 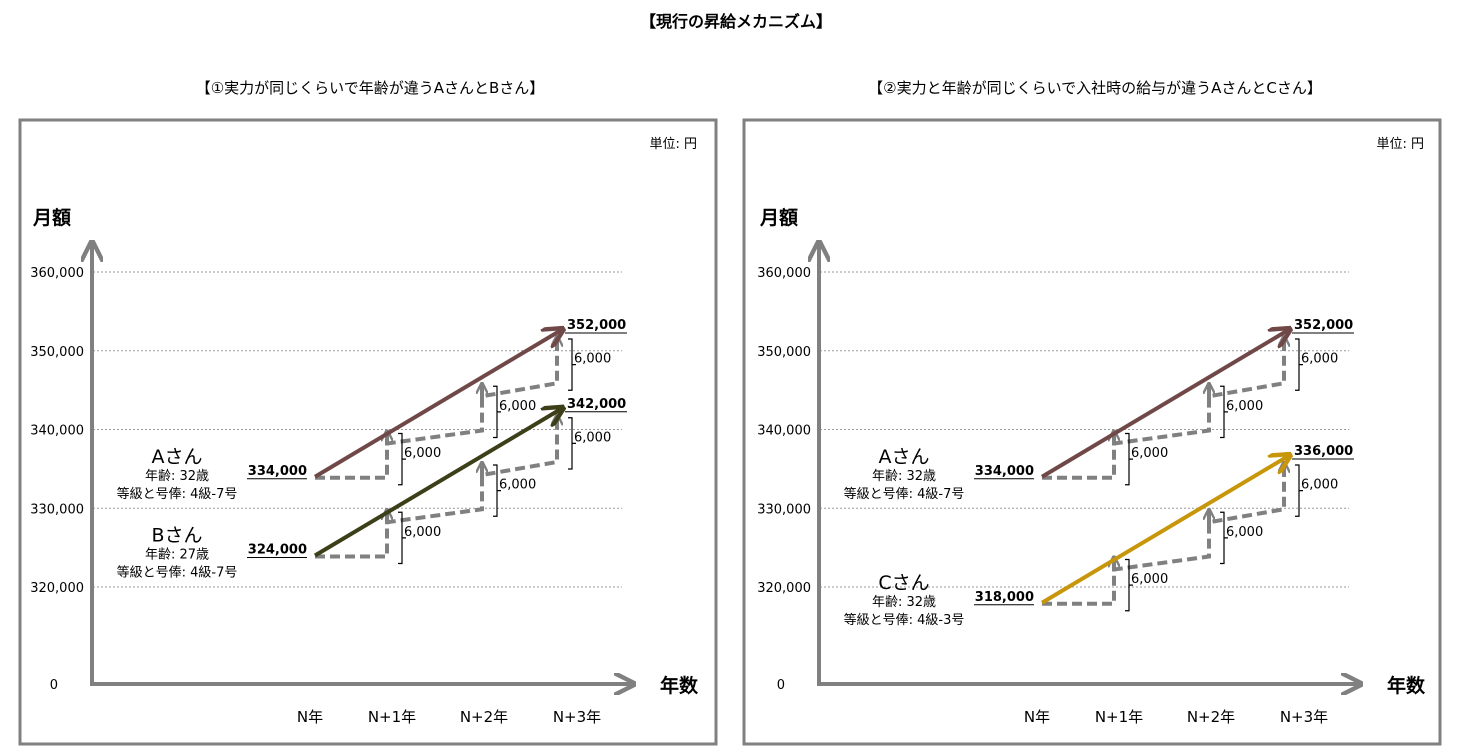 I want to click on person-name: Cさん, so click(x=903, y=583).